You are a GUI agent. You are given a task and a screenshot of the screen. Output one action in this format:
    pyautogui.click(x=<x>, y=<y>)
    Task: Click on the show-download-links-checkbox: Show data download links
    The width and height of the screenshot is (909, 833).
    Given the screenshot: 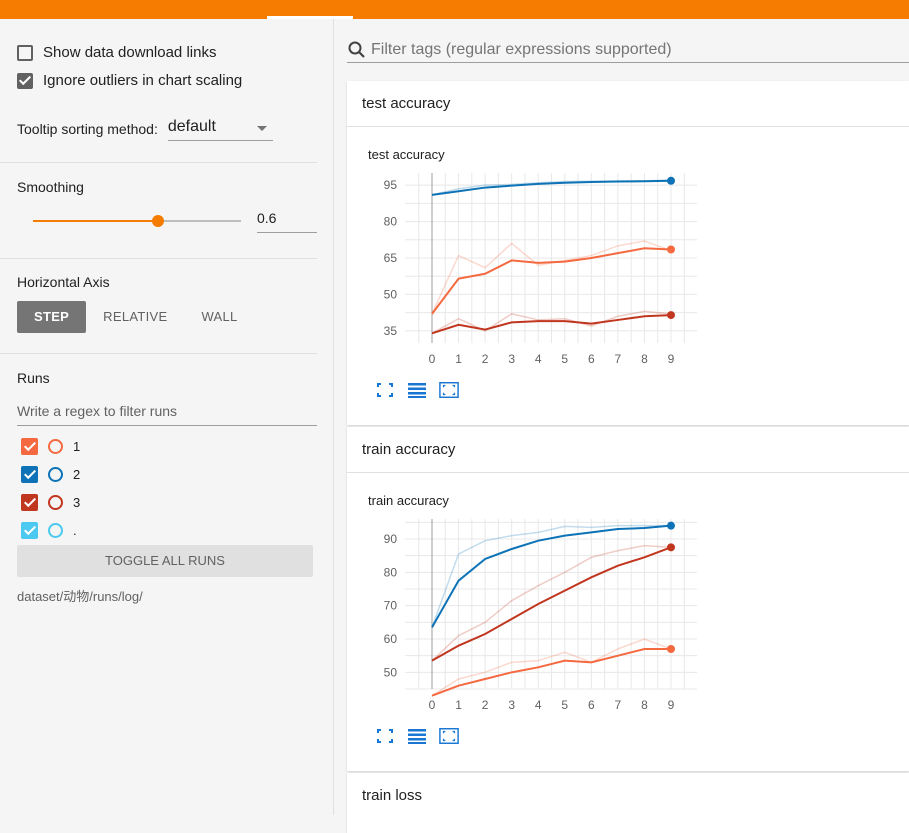 What is the action you would take?
    pyautogui.click(x=116, y=52)
    